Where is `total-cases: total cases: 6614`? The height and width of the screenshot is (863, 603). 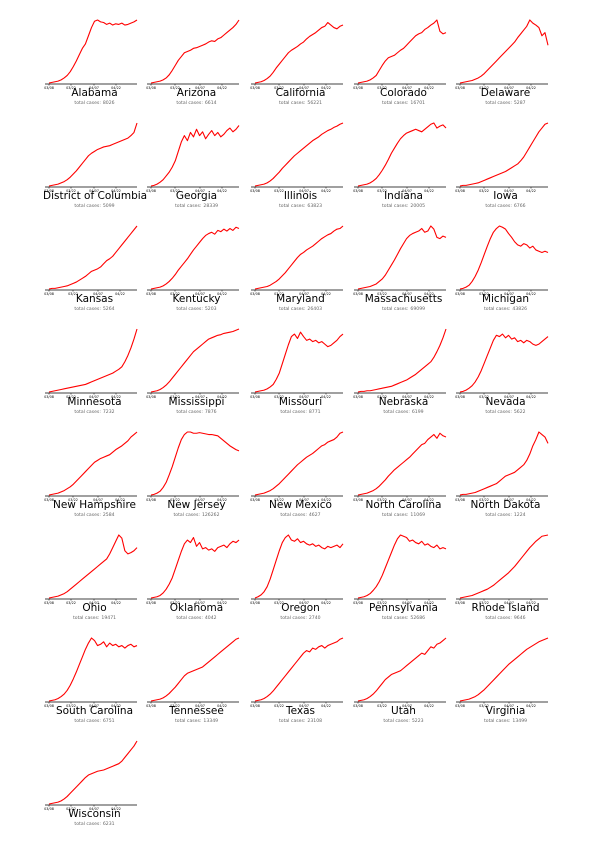
total-cases: total cases: 6614 is located at coordinates (196, 104).